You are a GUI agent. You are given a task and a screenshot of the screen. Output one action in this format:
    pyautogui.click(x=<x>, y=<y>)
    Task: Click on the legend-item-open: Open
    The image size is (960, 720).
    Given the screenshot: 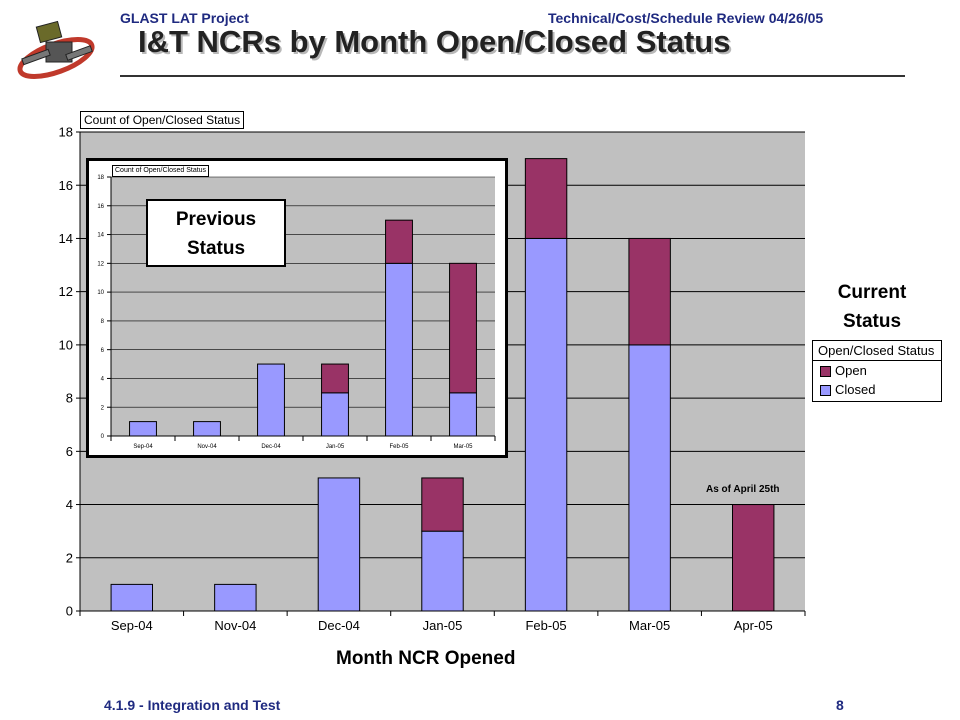 What is the action you would take?
    pyautogui.click(x=877, y=370)
    